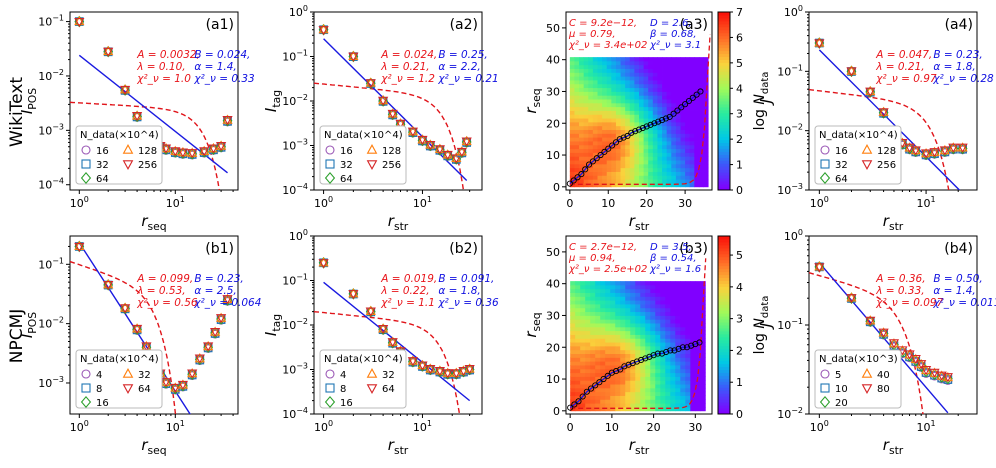 The height and width of the screenshot is (468, 996). I want to click on x-tick-label: 100, so click(819, 202).